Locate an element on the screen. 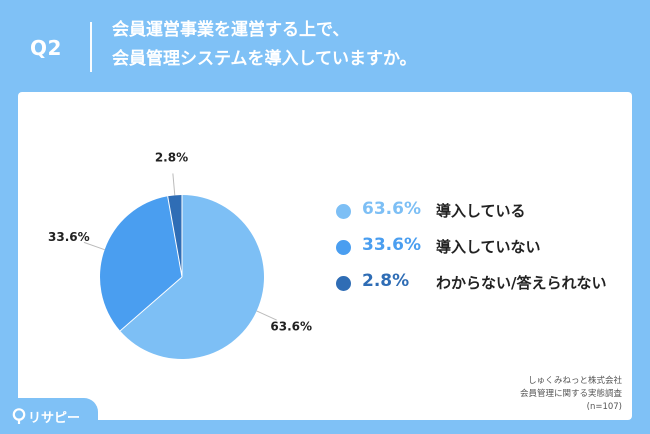 The width and height of the screenshot is (650, 434). pie-label-not-introduced: 33.6% is located at coordinates (69, 237).